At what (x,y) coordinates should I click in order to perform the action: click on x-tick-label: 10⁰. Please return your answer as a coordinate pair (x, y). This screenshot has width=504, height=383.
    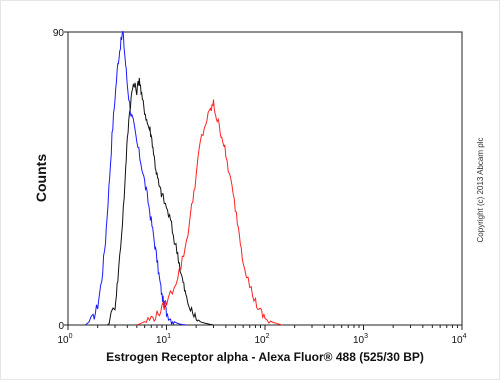
    Looking at the image, I should click on (64, 339).